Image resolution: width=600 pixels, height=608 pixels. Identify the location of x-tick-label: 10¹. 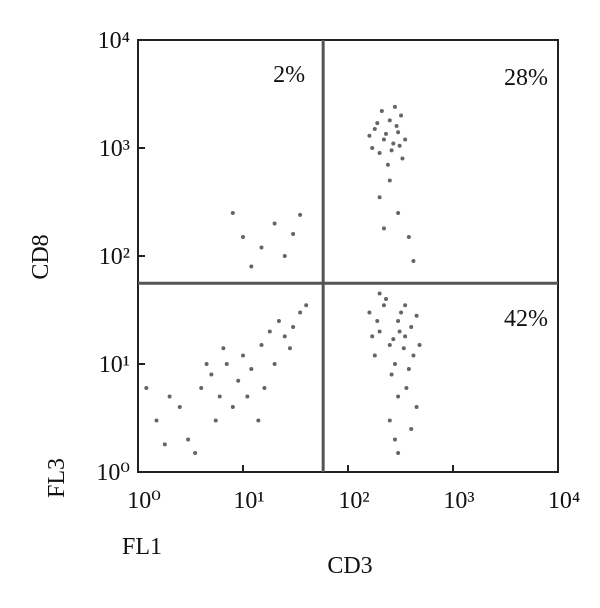
(248, 501).